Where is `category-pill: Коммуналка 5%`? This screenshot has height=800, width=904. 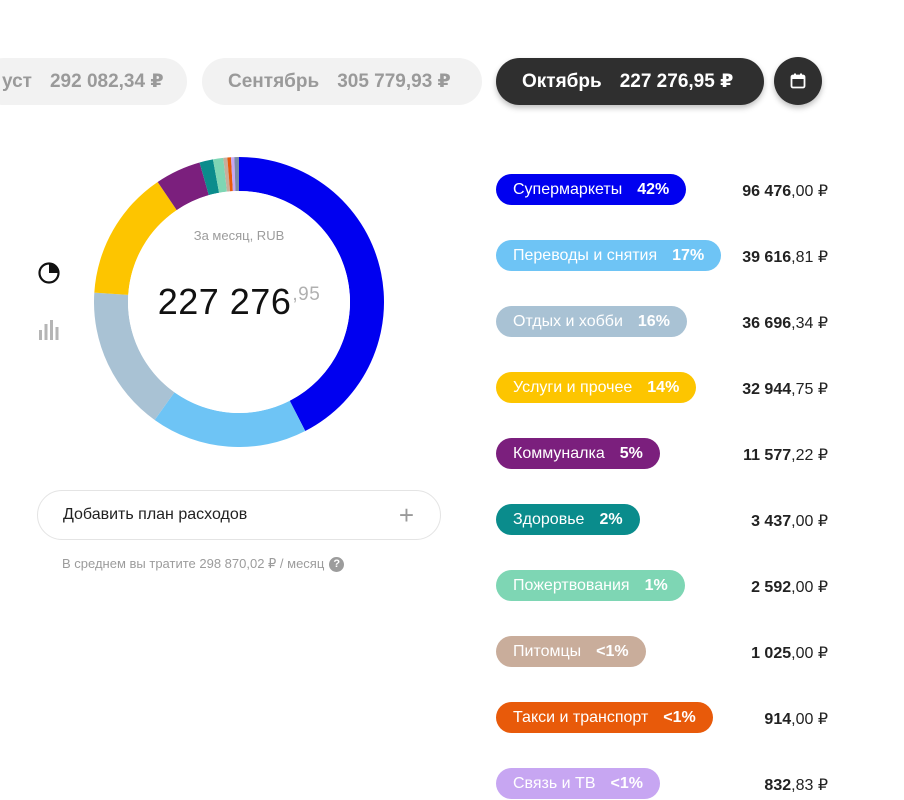 category-pill: Коммуналка 5% is located at coordinates (578, 453).